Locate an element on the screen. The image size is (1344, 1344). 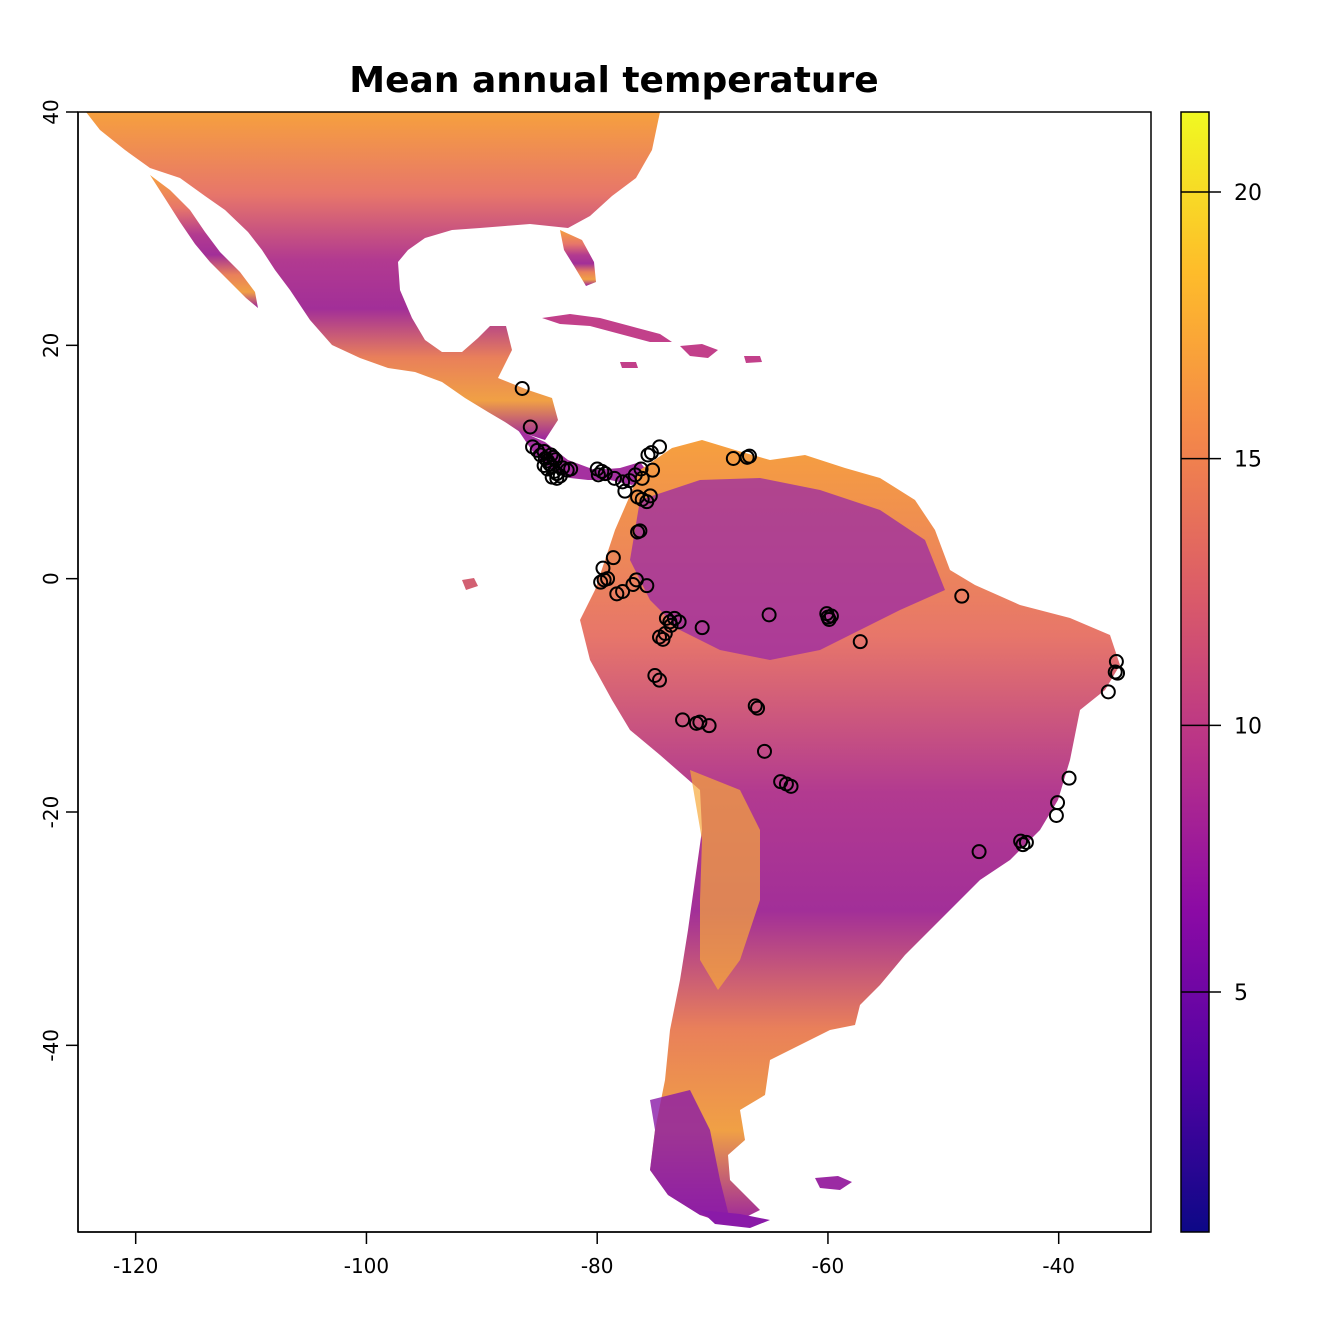
x-tick-label: -80 is located at coordinates (597, 1266).